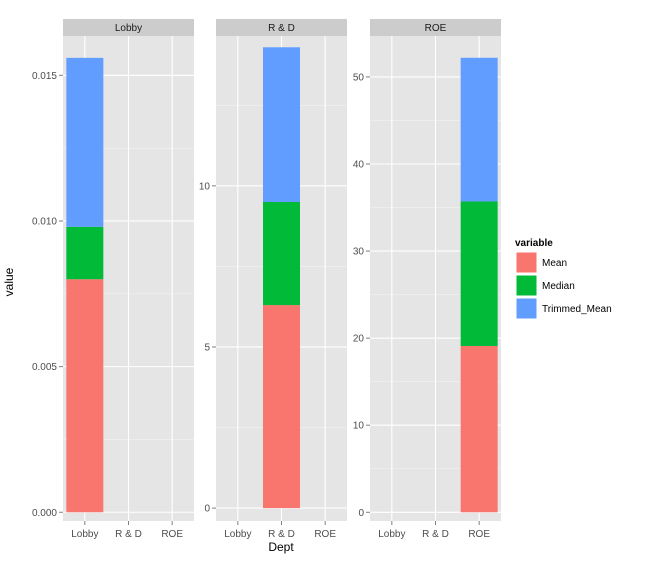 This screenshot has height=572, width=655. Describe the element at coordinates (563, 279) in the screenshot. I see `legend: variable Mean Median Trimmed_Mean` at that location.